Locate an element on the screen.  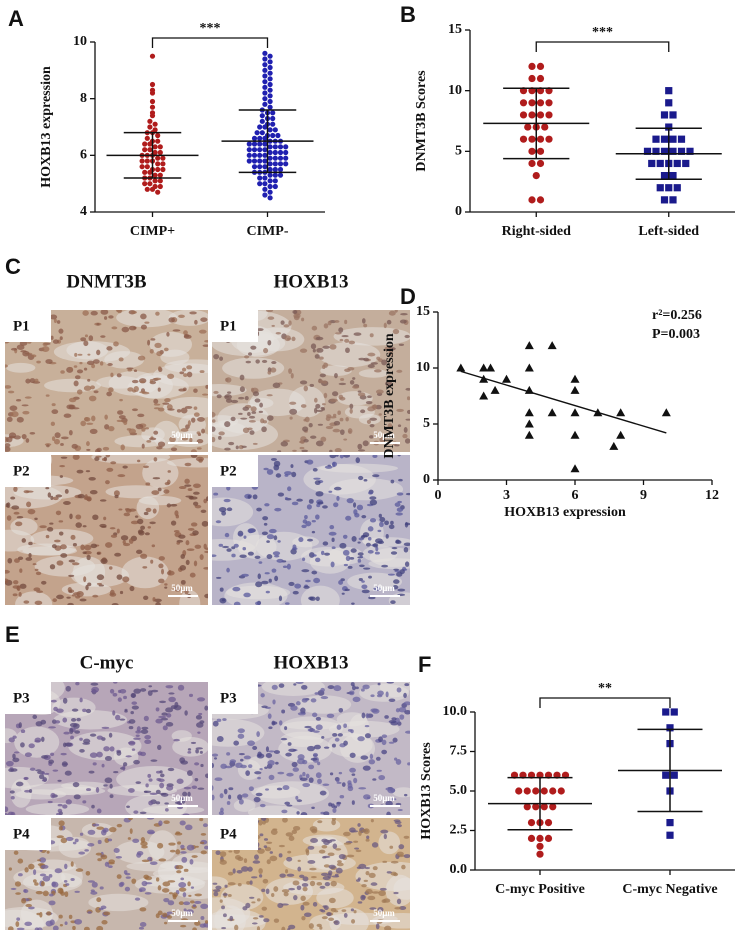
row-label: P4 is located at coordinates (228, 834).